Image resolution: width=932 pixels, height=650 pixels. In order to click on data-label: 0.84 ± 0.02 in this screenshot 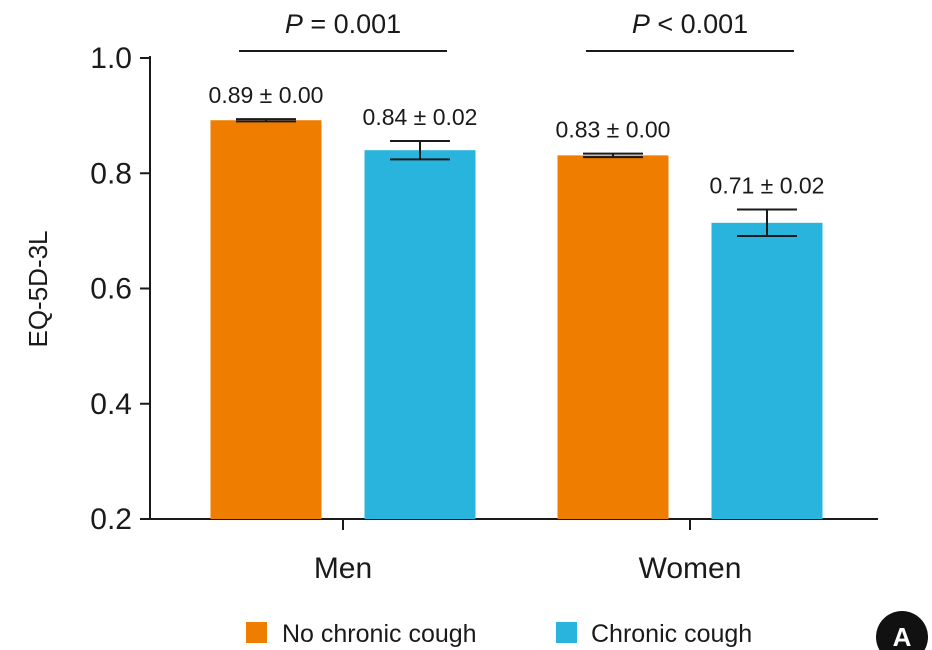, I will do `click(420, 117)`.